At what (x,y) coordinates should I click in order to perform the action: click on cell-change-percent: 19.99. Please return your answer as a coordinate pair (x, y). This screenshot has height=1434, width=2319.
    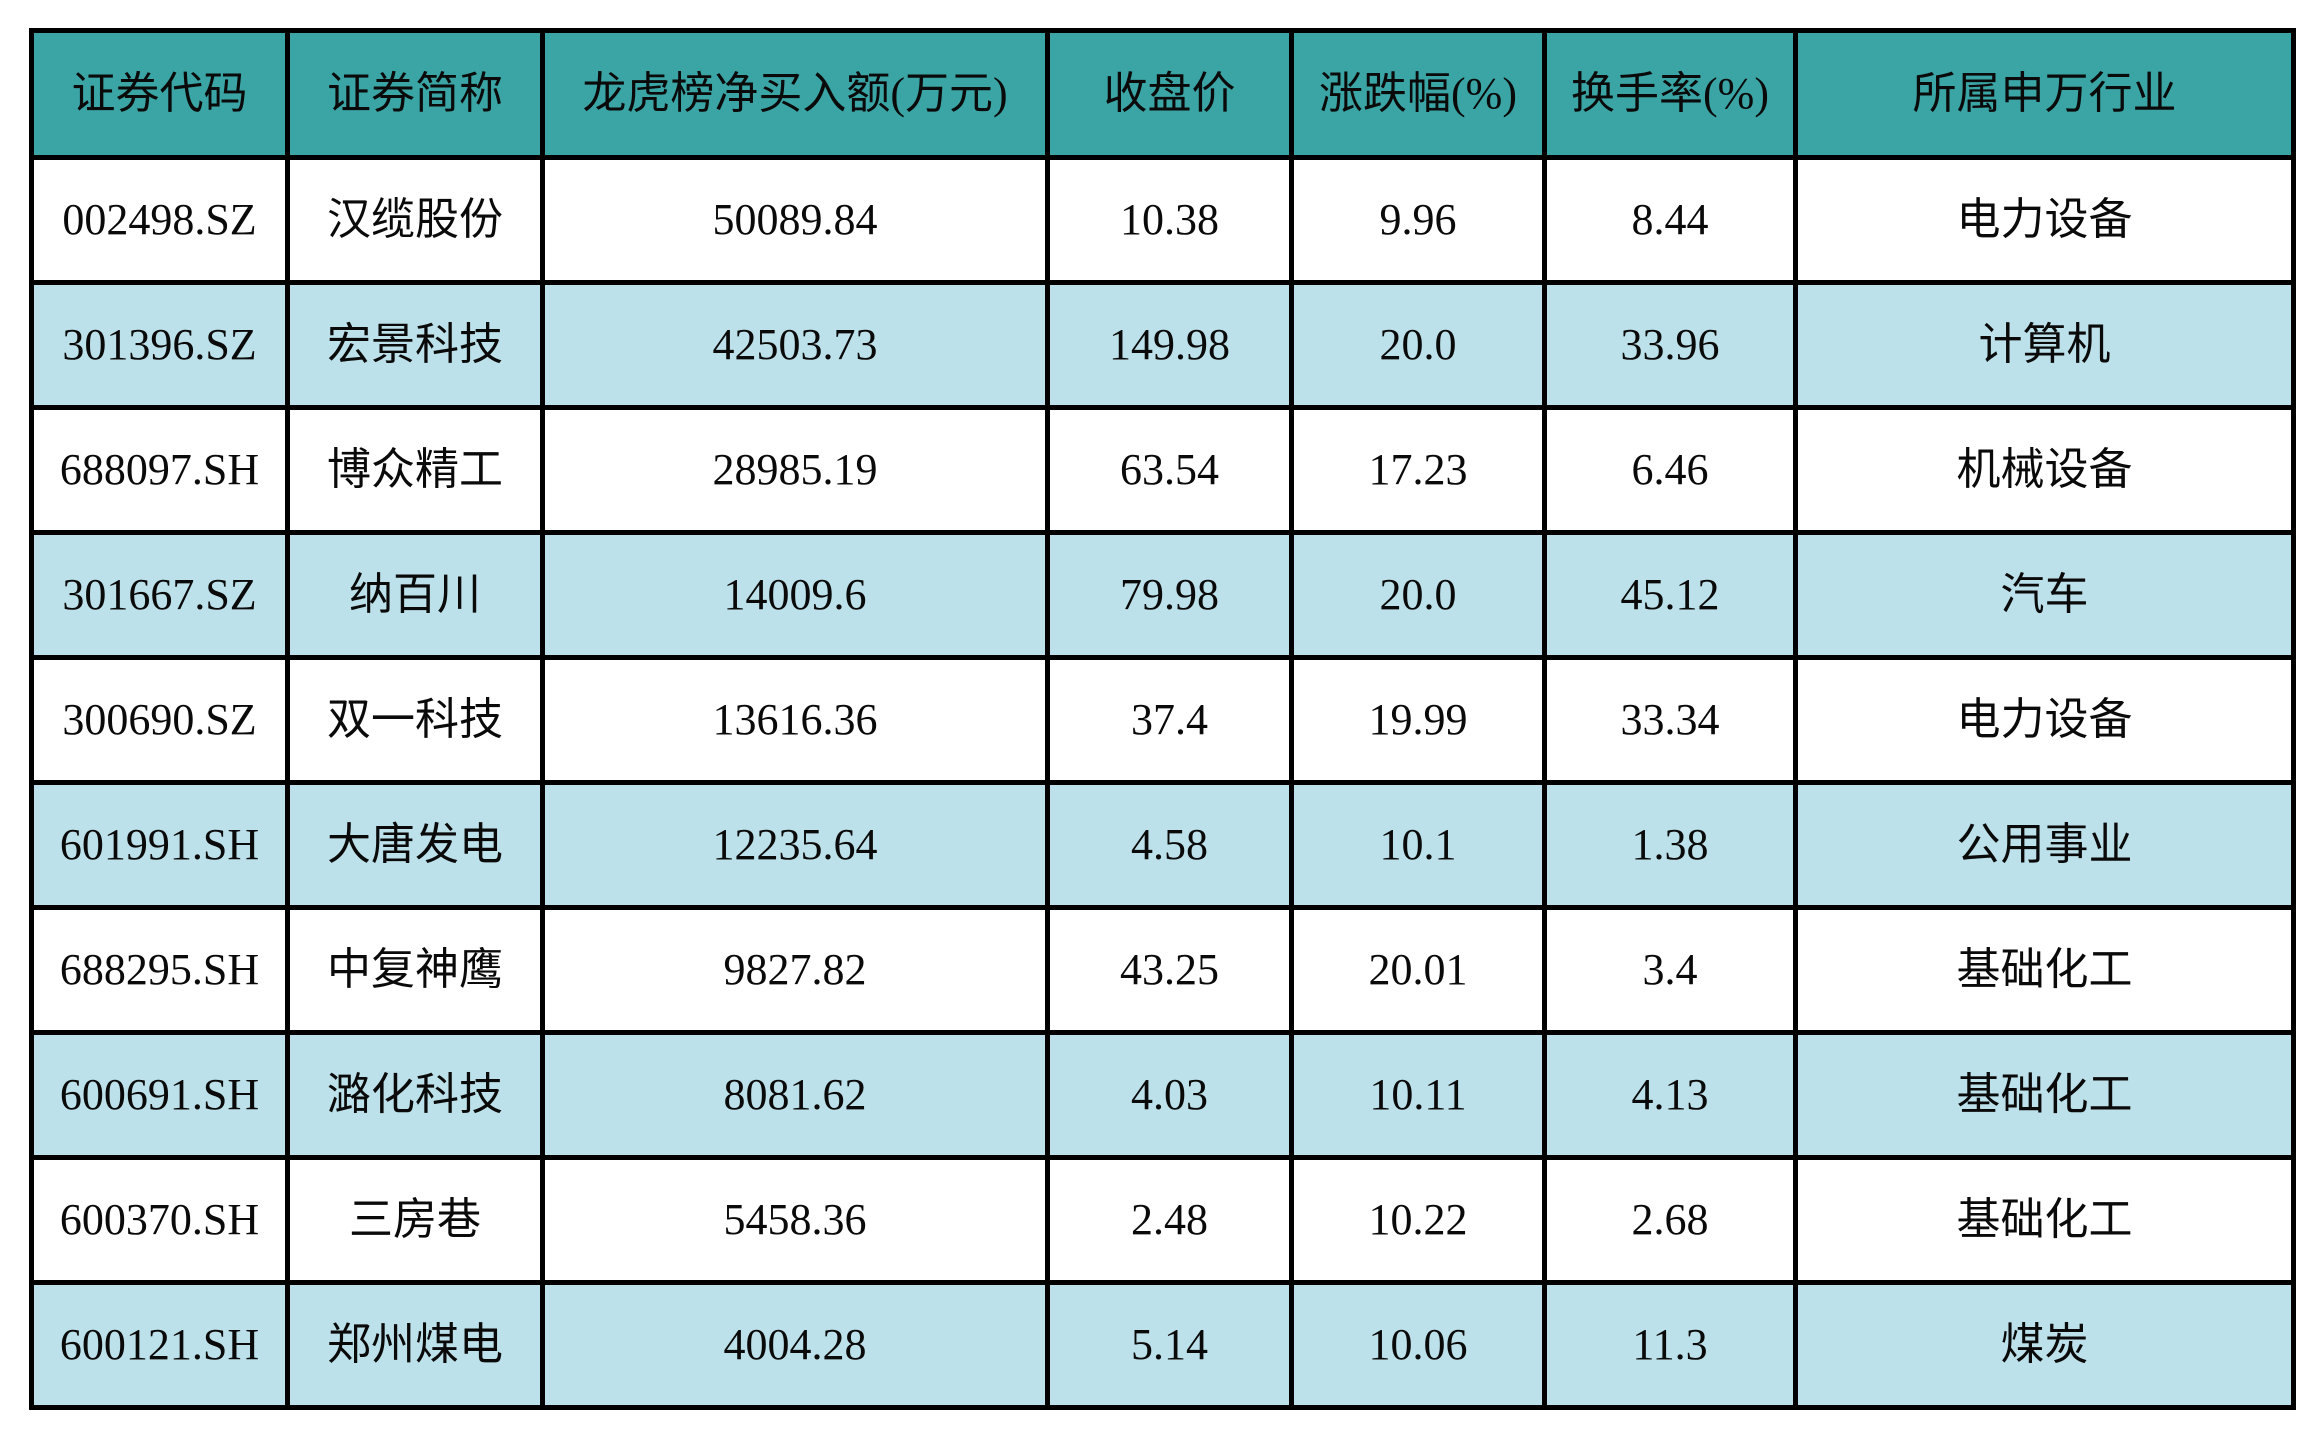
    Looking at the image, I should click on (1418, 720).